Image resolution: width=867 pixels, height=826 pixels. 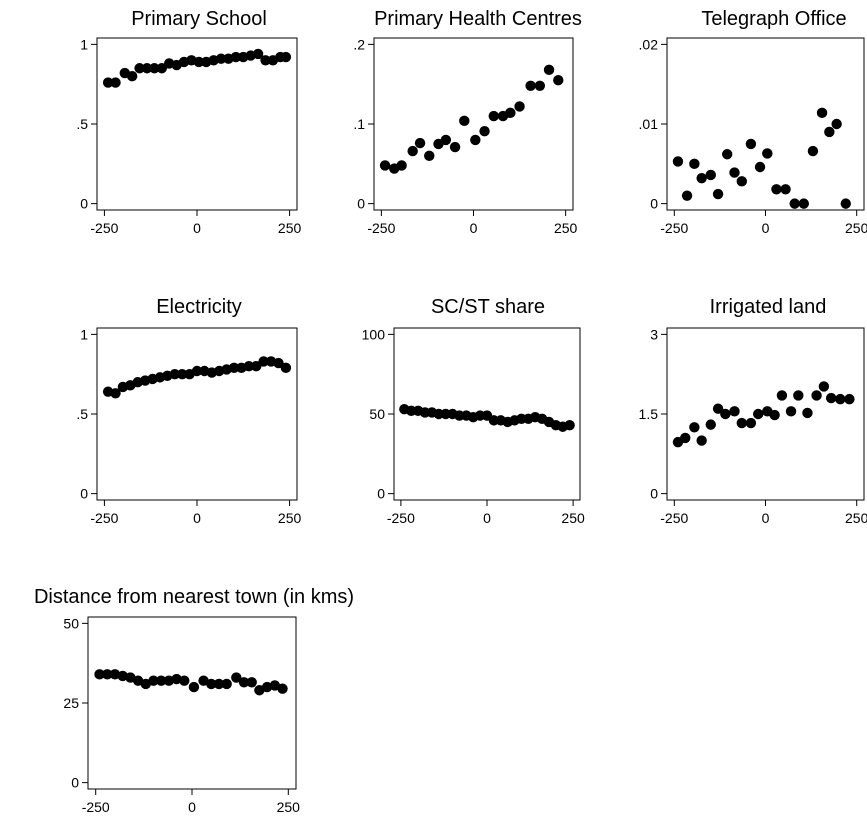 What do you see at coordinates (488, 307) in the screenshot?
I see `chart-title: SC/ST share` at bounding box center [488, 307].